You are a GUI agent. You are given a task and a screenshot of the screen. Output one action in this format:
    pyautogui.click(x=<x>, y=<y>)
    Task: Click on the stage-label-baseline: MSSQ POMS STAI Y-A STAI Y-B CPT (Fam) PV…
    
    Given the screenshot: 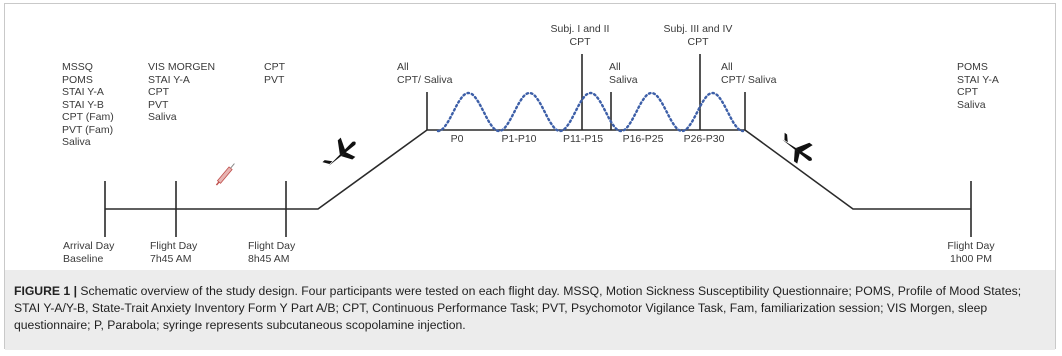 What is the action you would take?
    pyautogui.click(x=88, y=104)
    